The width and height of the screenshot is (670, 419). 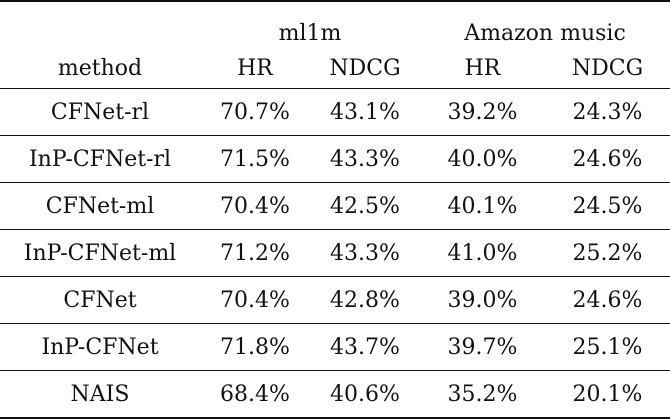 I want to click on value-cell: 71.8%, so click(x=255, y=347).